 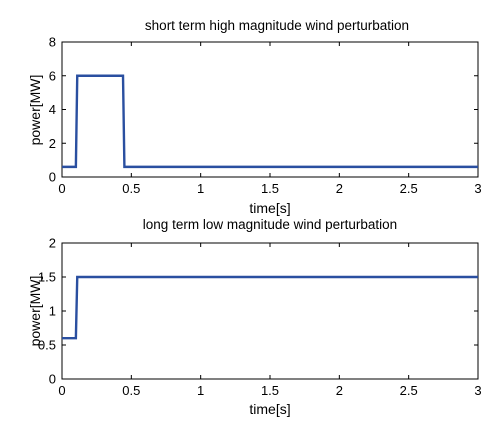 What do you see at coordinates (52, 109) in the screenshot?
I see `y-tick-label: 4` at bounding box center [52, 109].